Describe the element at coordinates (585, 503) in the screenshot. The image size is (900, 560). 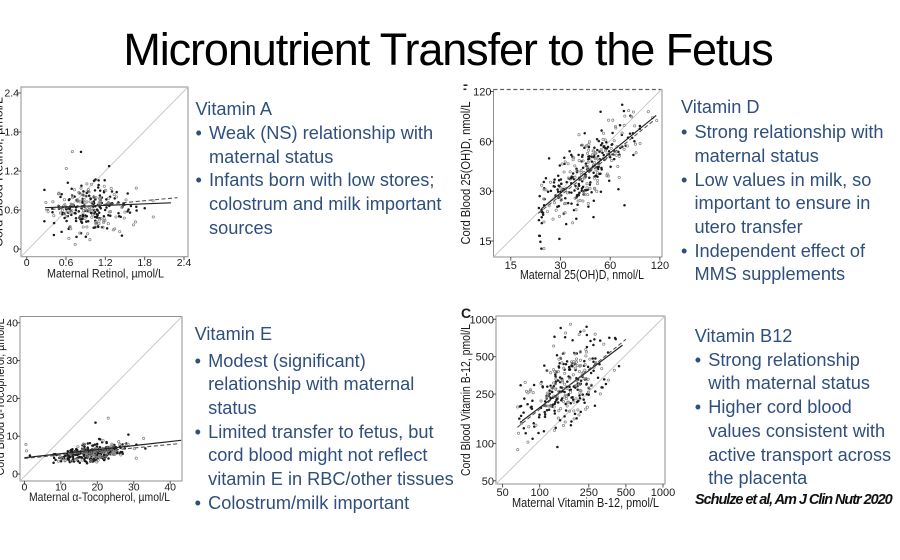
I see `svg-text: Maternal Vitamin B-12, pmol/L` at that location.